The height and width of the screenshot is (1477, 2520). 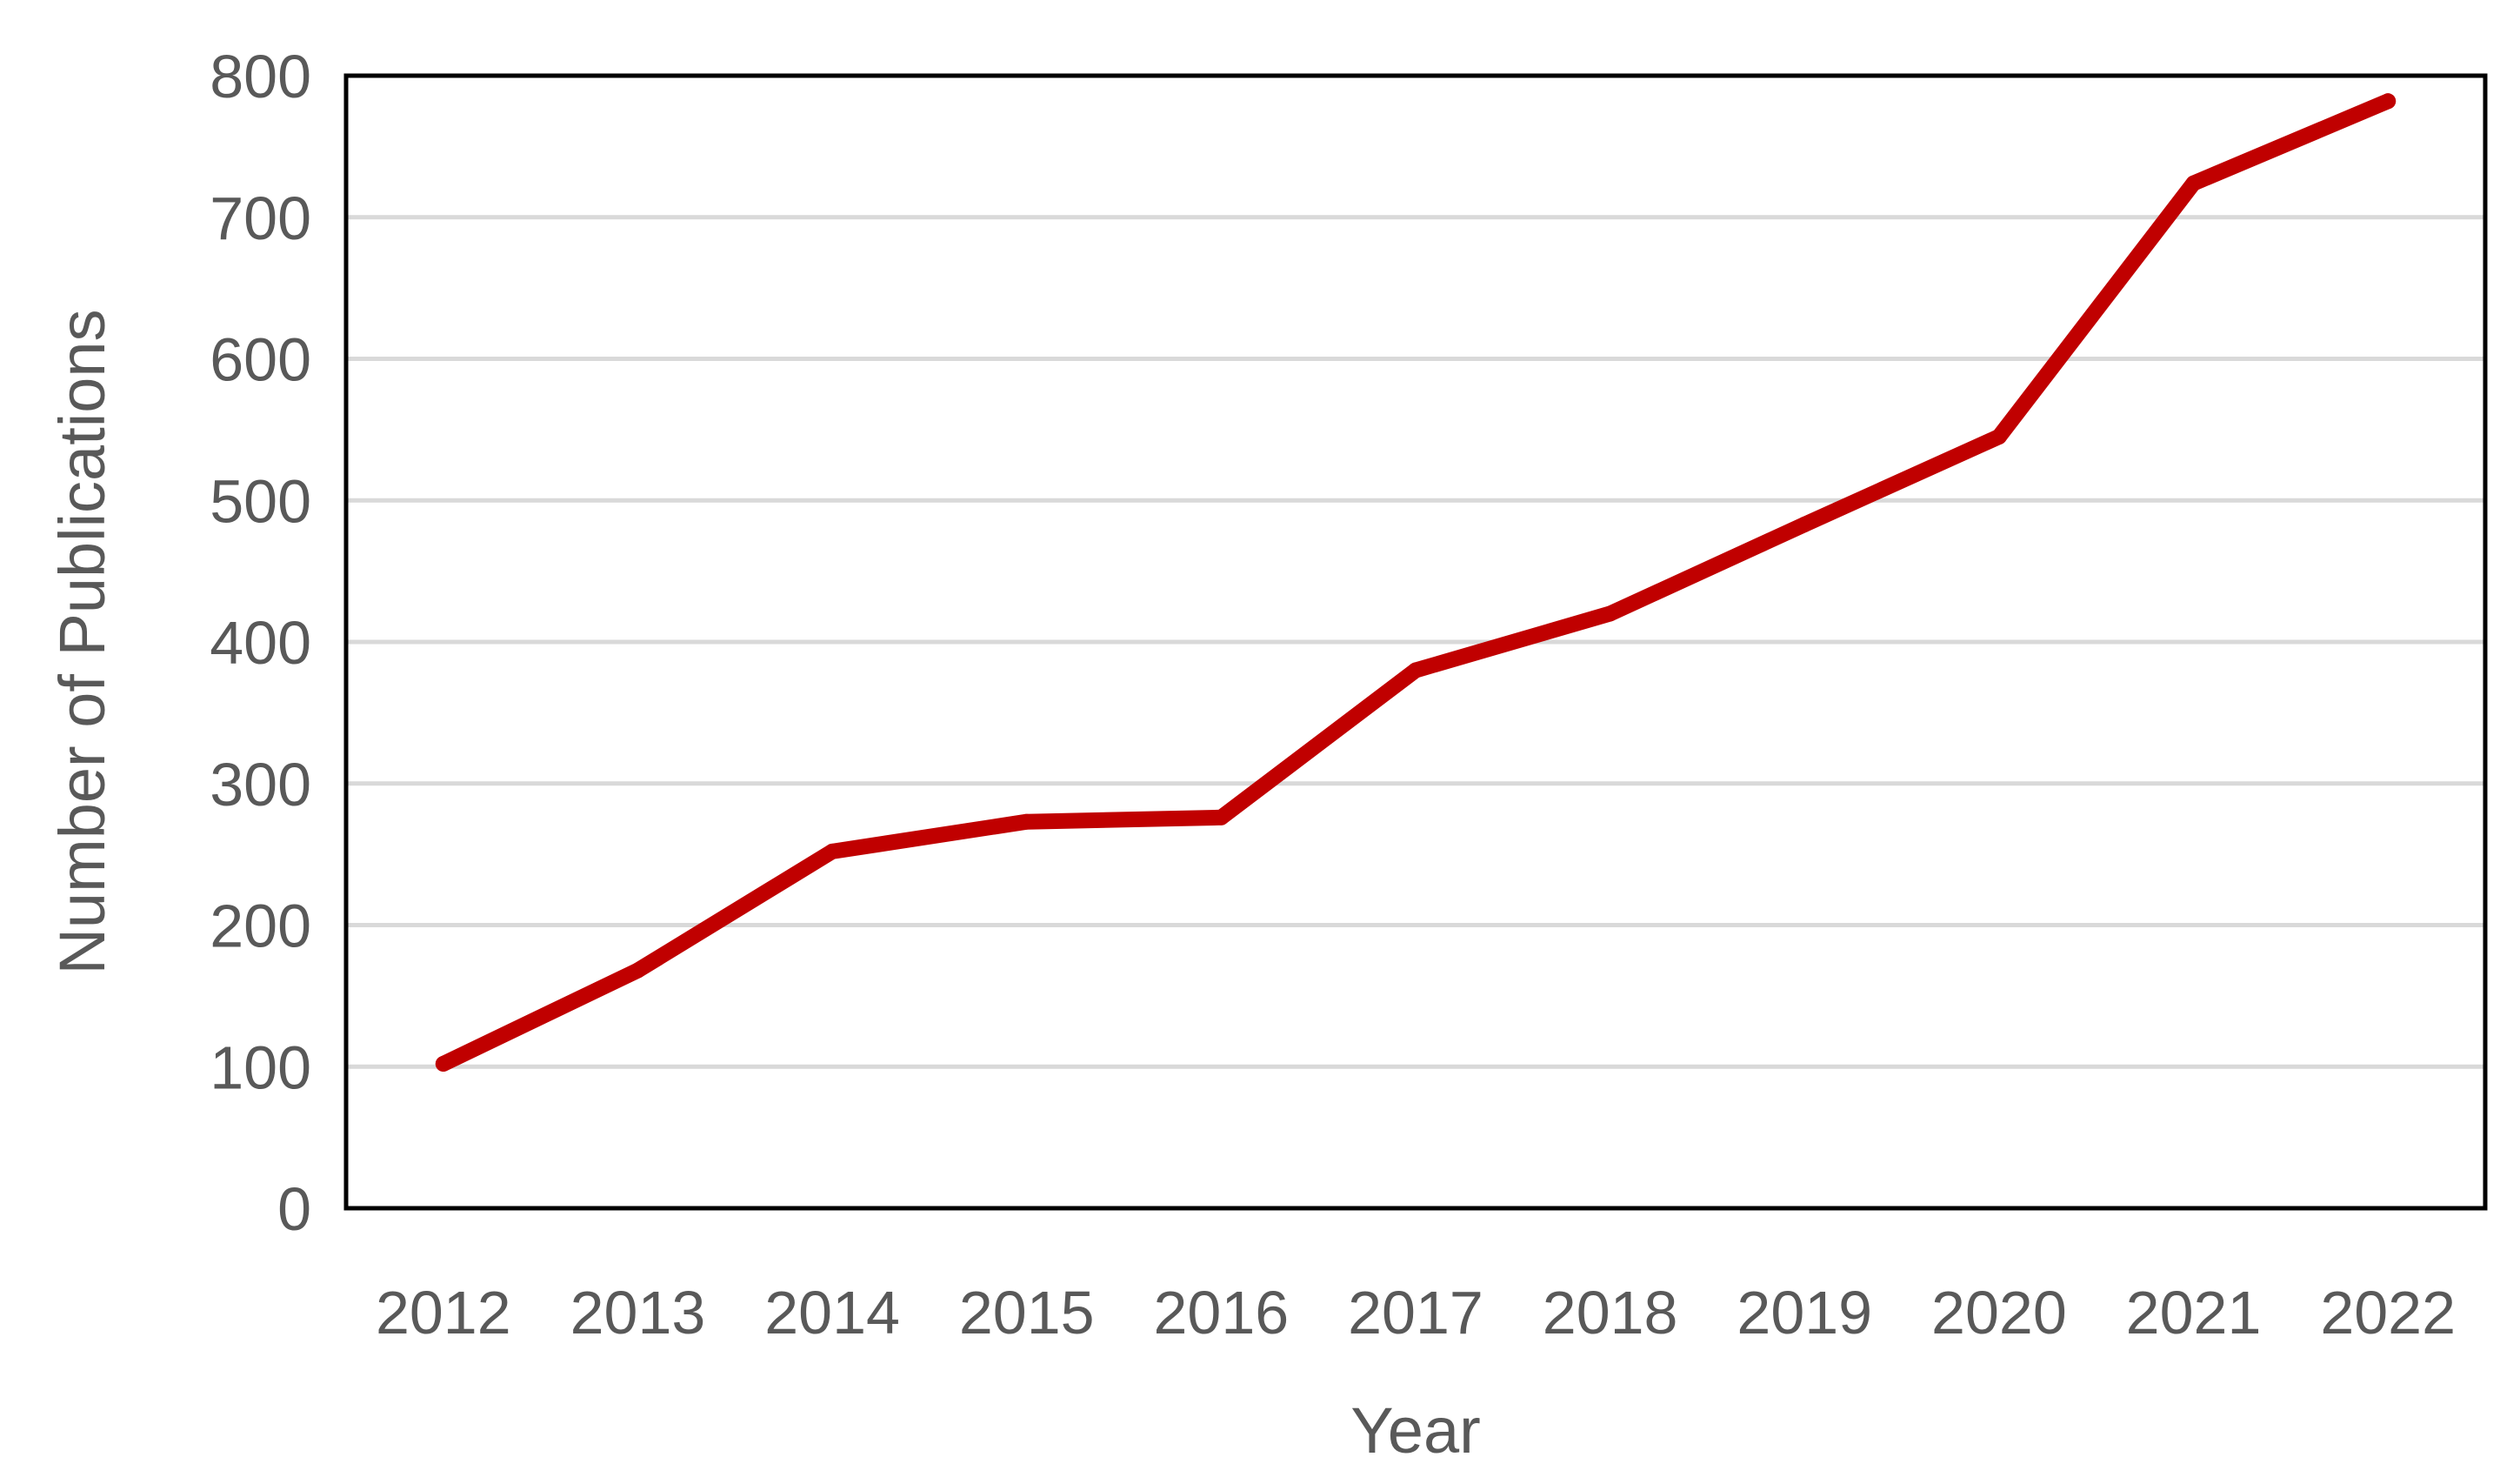 I want to click on x-tick-label: 2016, so click(x=1221, y=1313).